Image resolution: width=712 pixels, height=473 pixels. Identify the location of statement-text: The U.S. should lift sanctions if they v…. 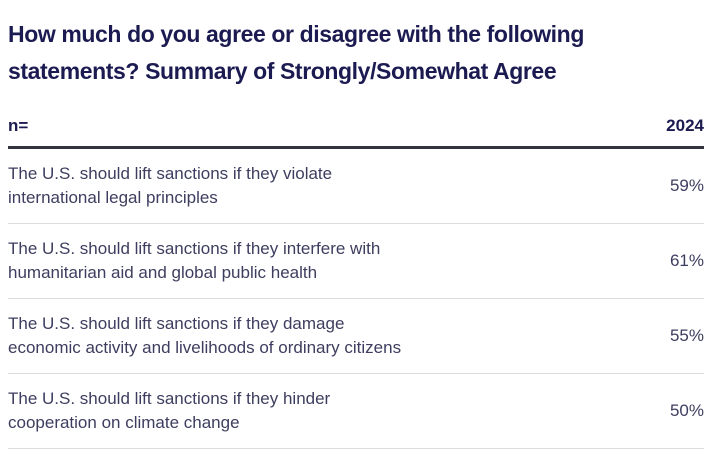
(170, 185).